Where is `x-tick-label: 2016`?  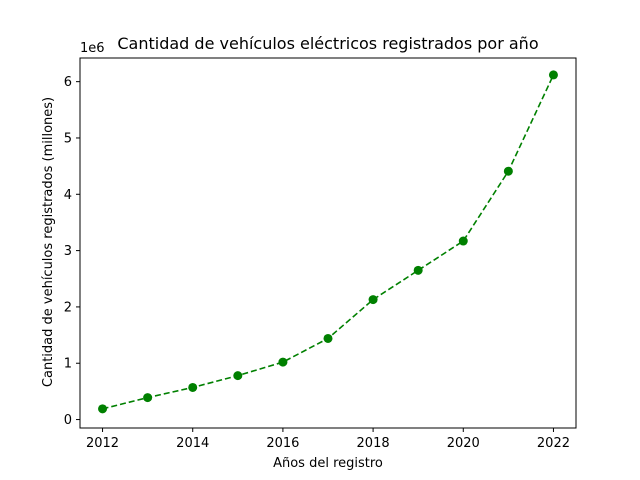
x-tick-label: 2016 is located at coordinates (282, 443).